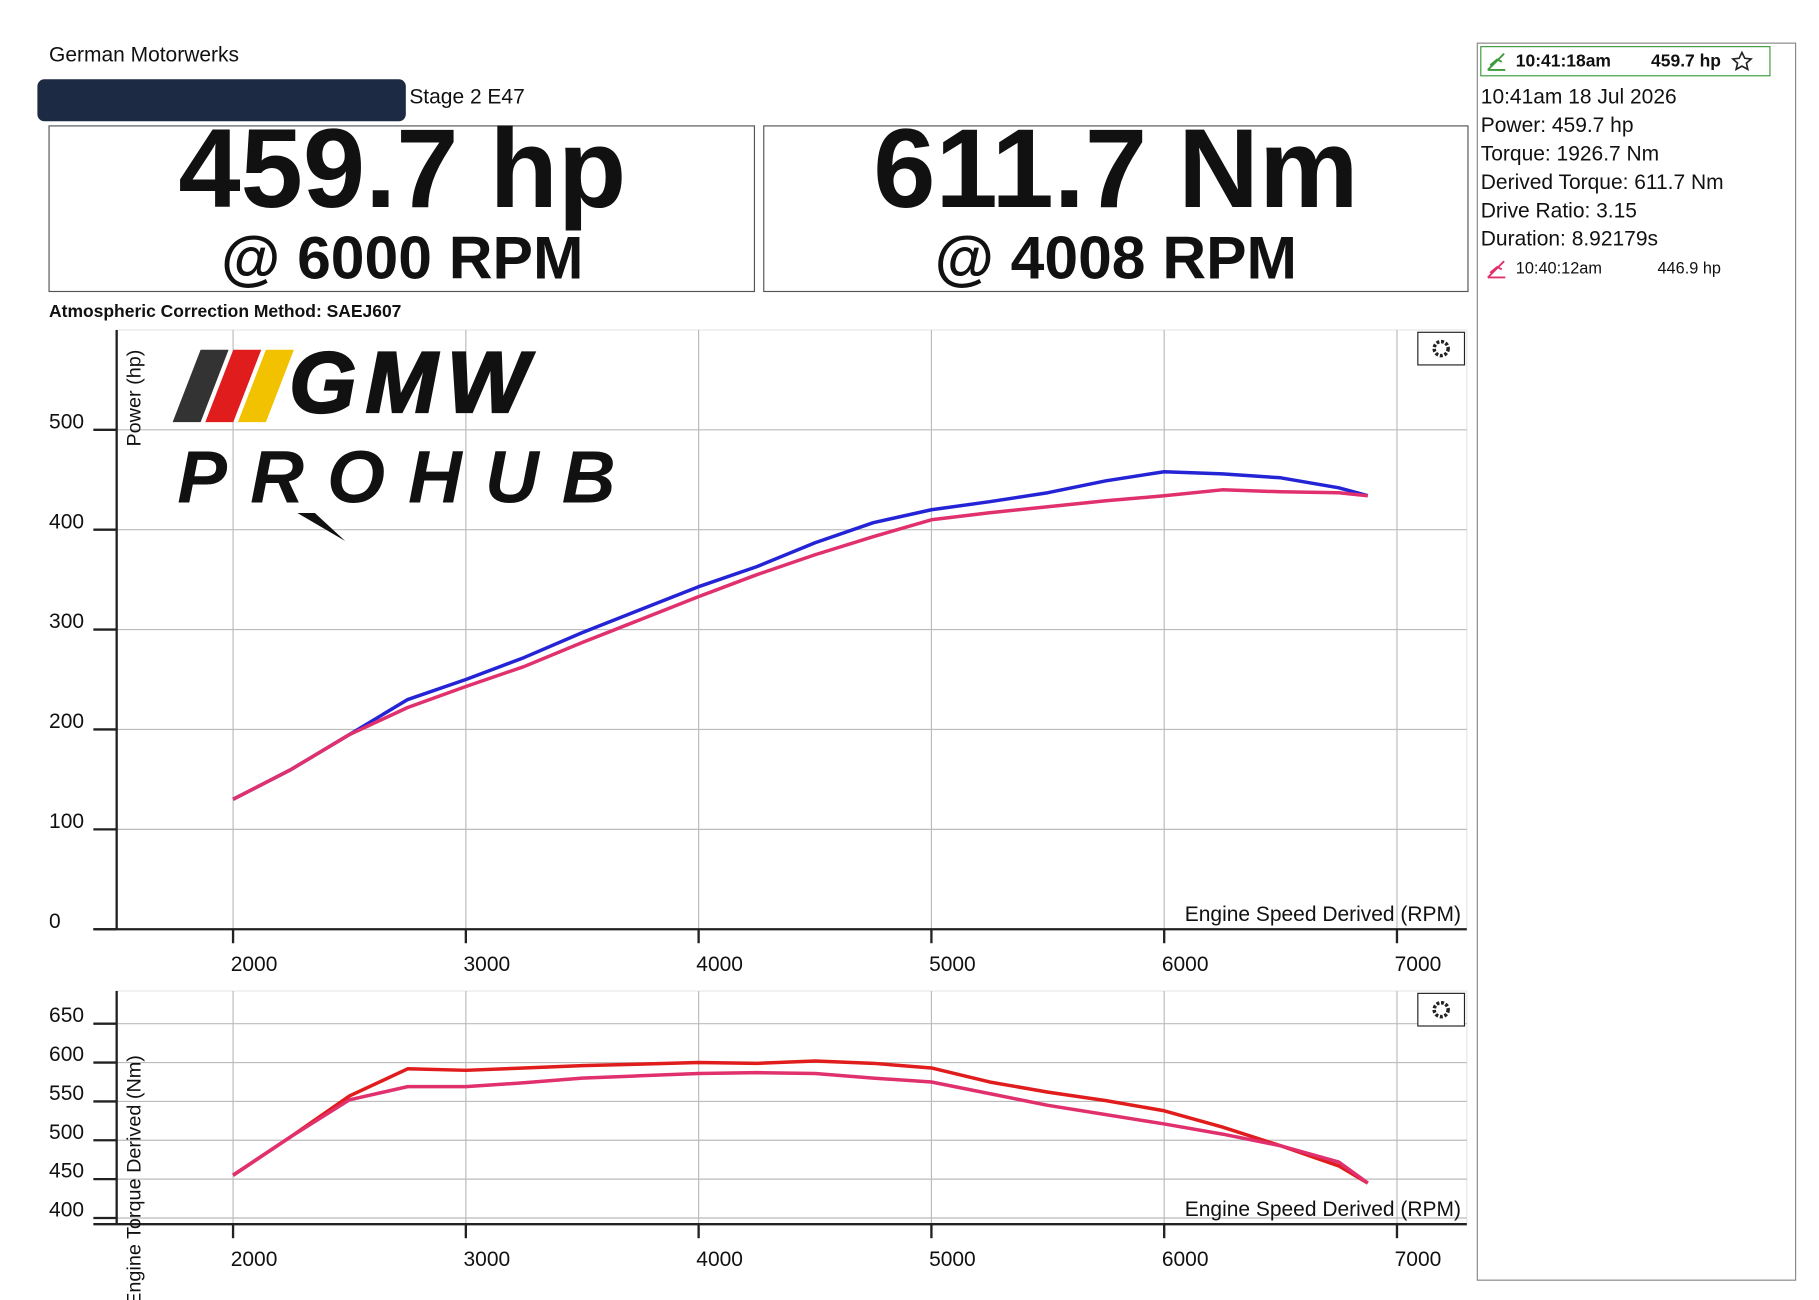 The image size is (1819, 1300). I want to click on y-tick-label: 600, so click(66, 1054).